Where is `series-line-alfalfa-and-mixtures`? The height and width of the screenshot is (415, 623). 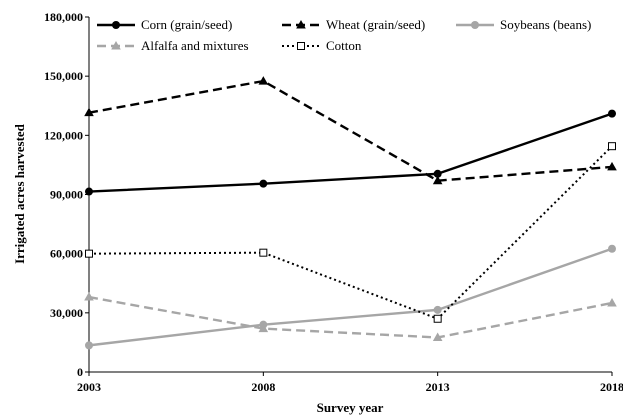
series-line-alfalfa-and-mixtures is located at coordinates (350, 317).